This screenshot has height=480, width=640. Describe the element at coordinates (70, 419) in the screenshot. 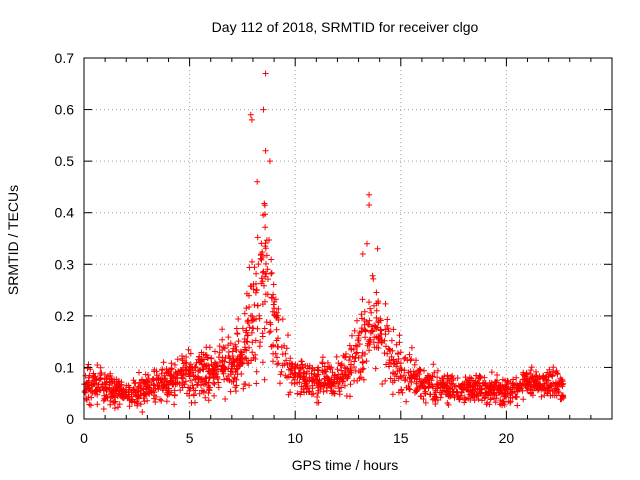

I see `y-tick-label: 0` at that location.